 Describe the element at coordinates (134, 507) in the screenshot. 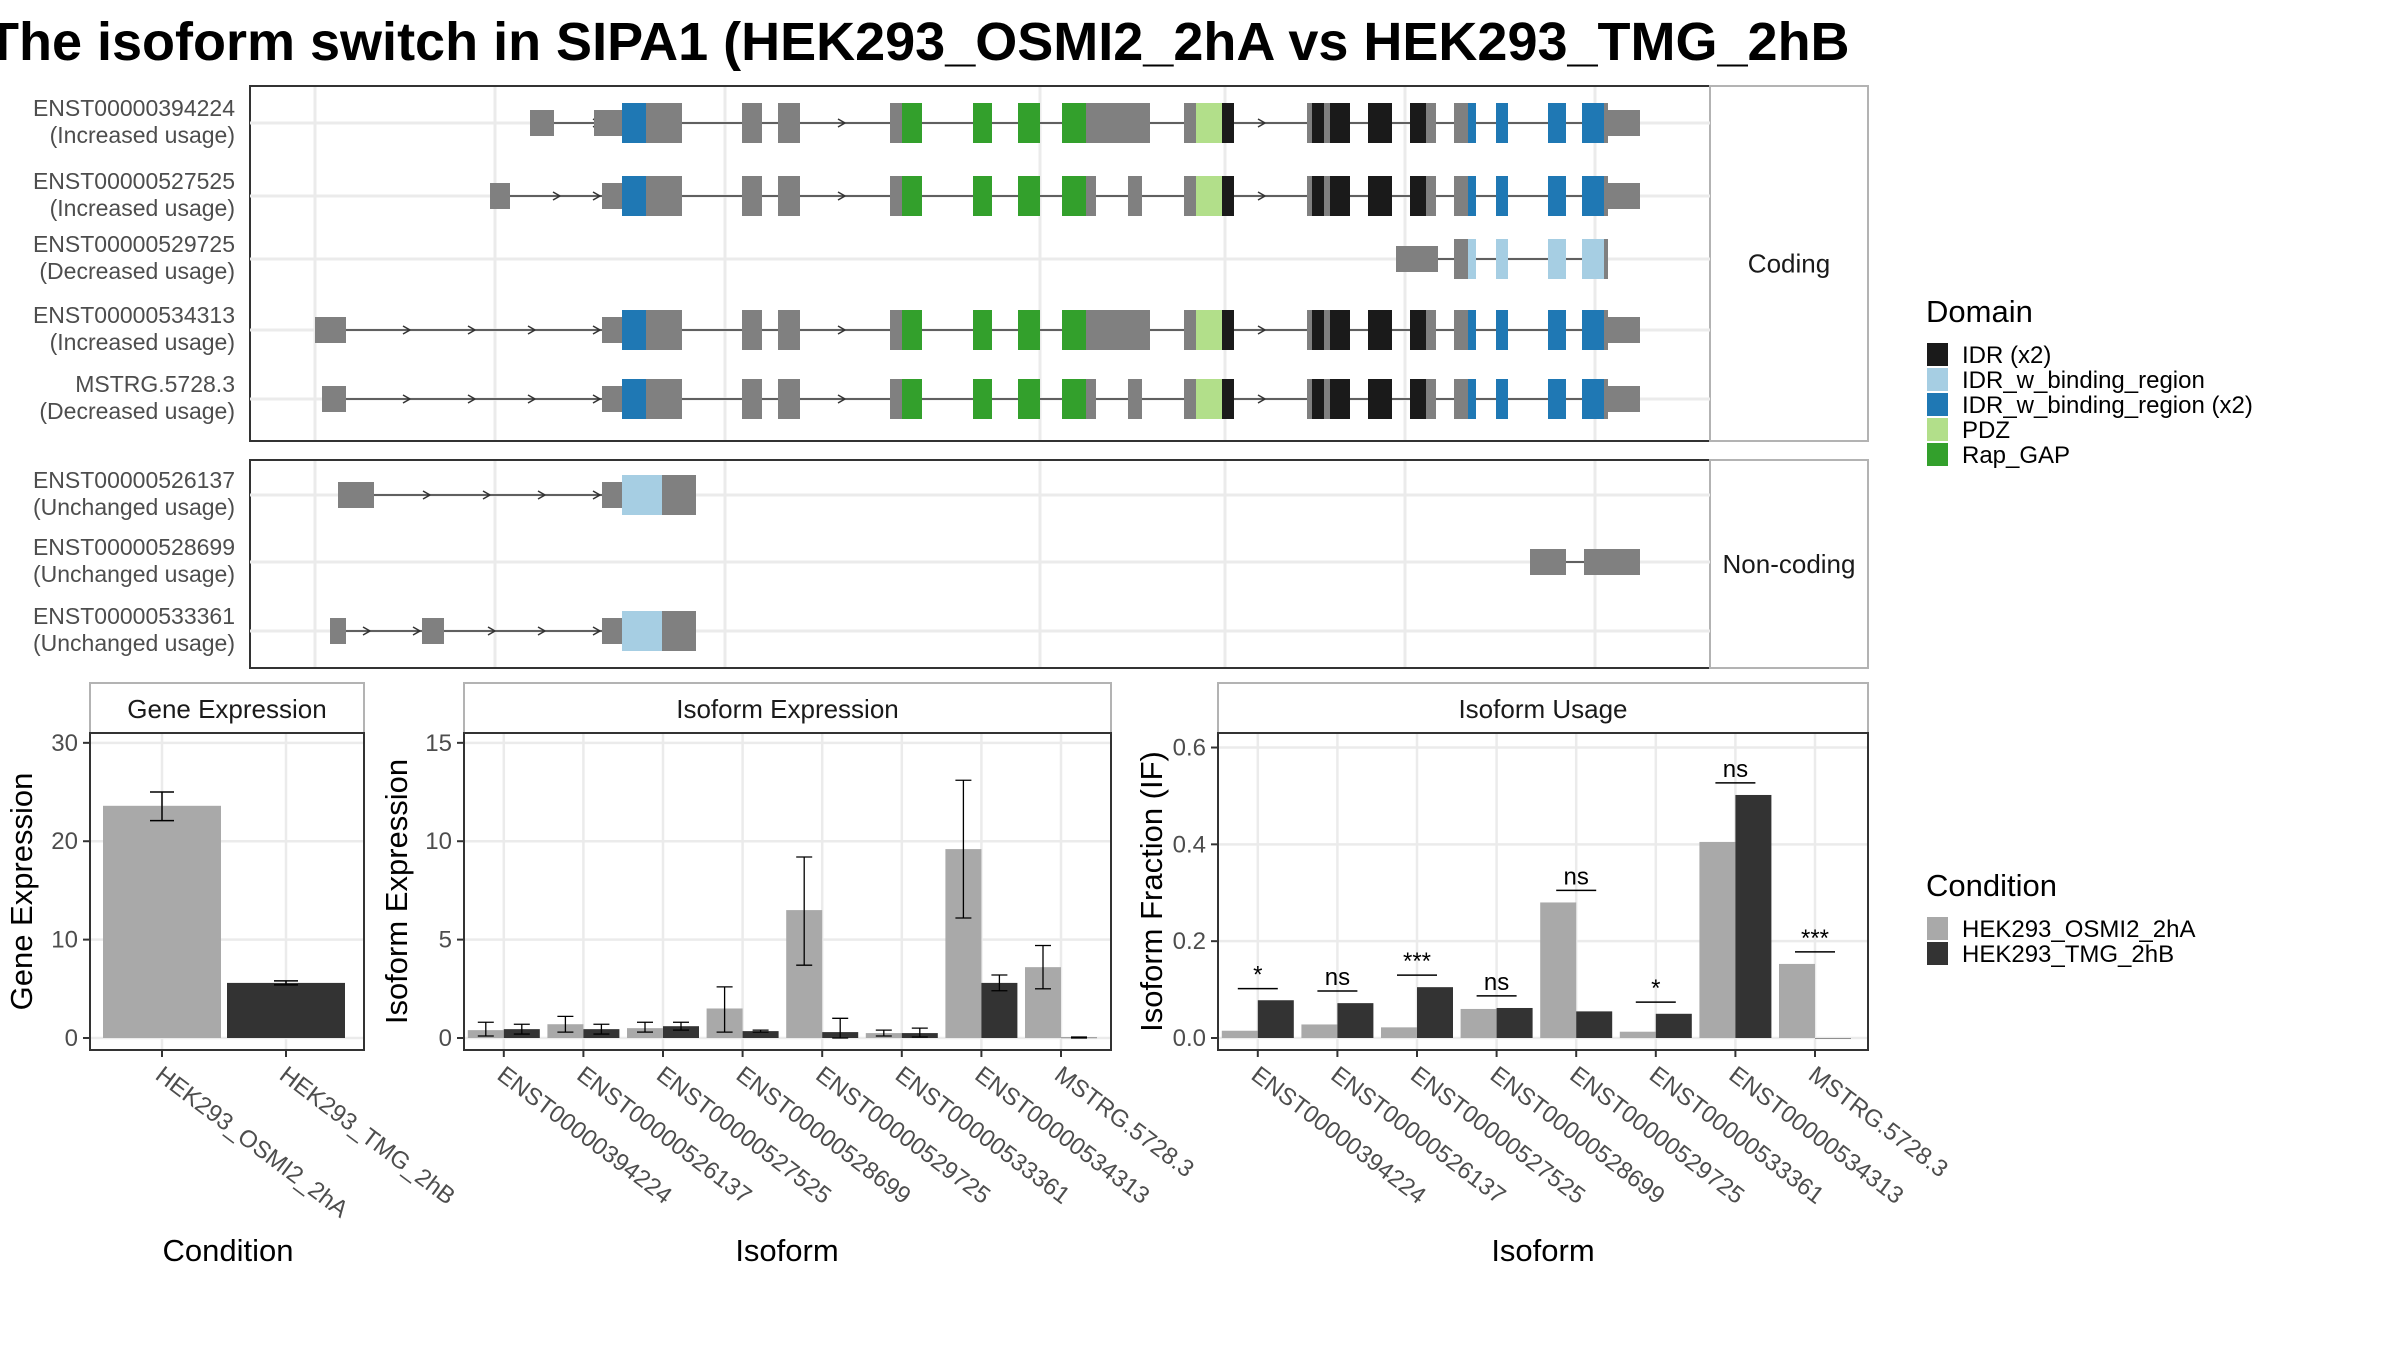

I see `noncoding-transcript-status-label: (Unchanged usage)` at that location.